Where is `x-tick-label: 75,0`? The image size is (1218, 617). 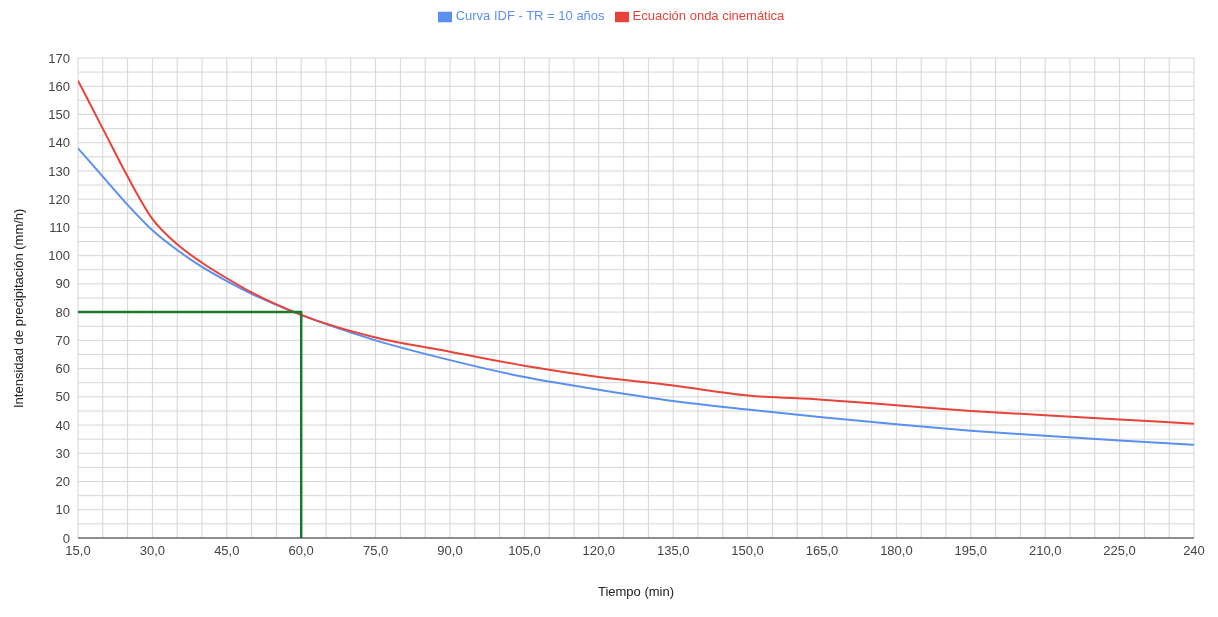 x-tick-label: 75,0 is located at coordinates (375, 551).